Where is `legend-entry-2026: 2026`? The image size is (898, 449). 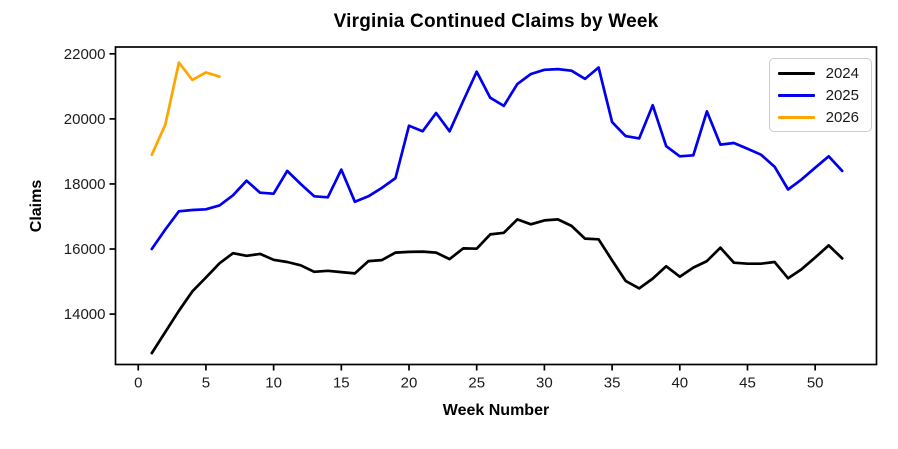 legend-entry-2026: 2026 is located at coordinates (818, 117).